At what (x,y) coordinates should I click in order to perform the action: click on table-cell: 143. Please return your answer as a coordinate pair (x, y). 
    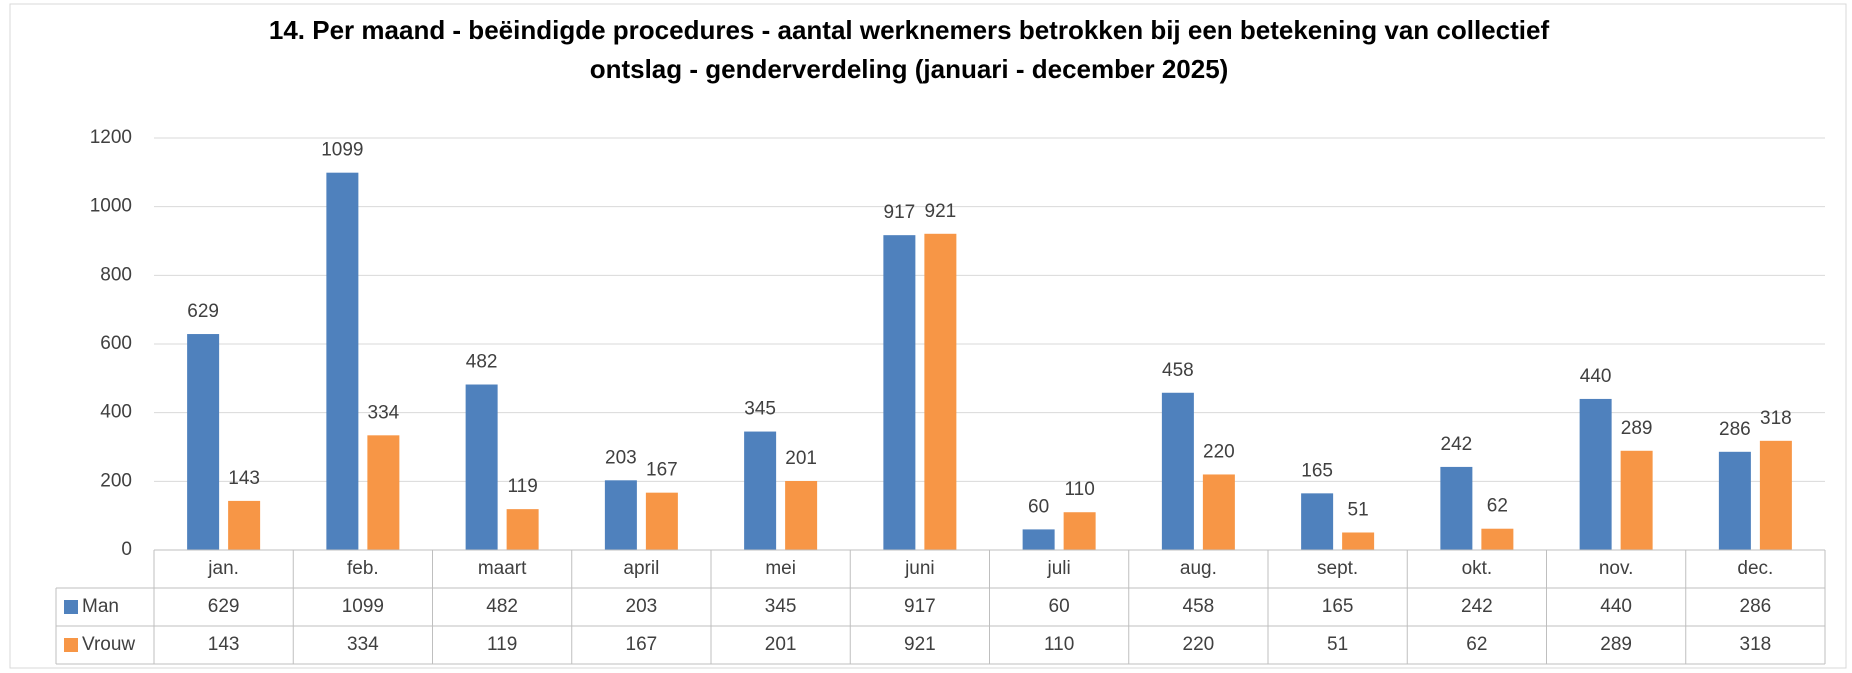
    Looking at the image, I should click on (224, 644).